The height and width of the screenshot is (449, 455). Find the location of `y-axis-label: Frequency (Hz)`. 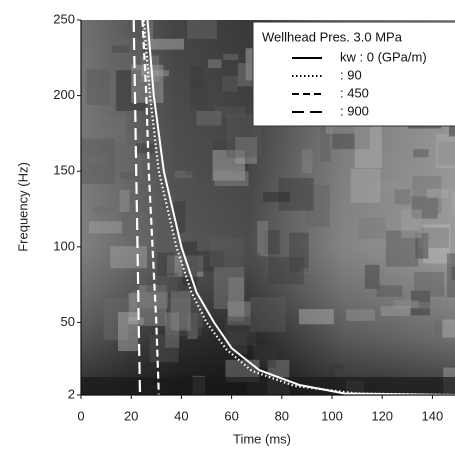

y-axis-label: Frequency (Hz) is located at coordinates (22, 207).